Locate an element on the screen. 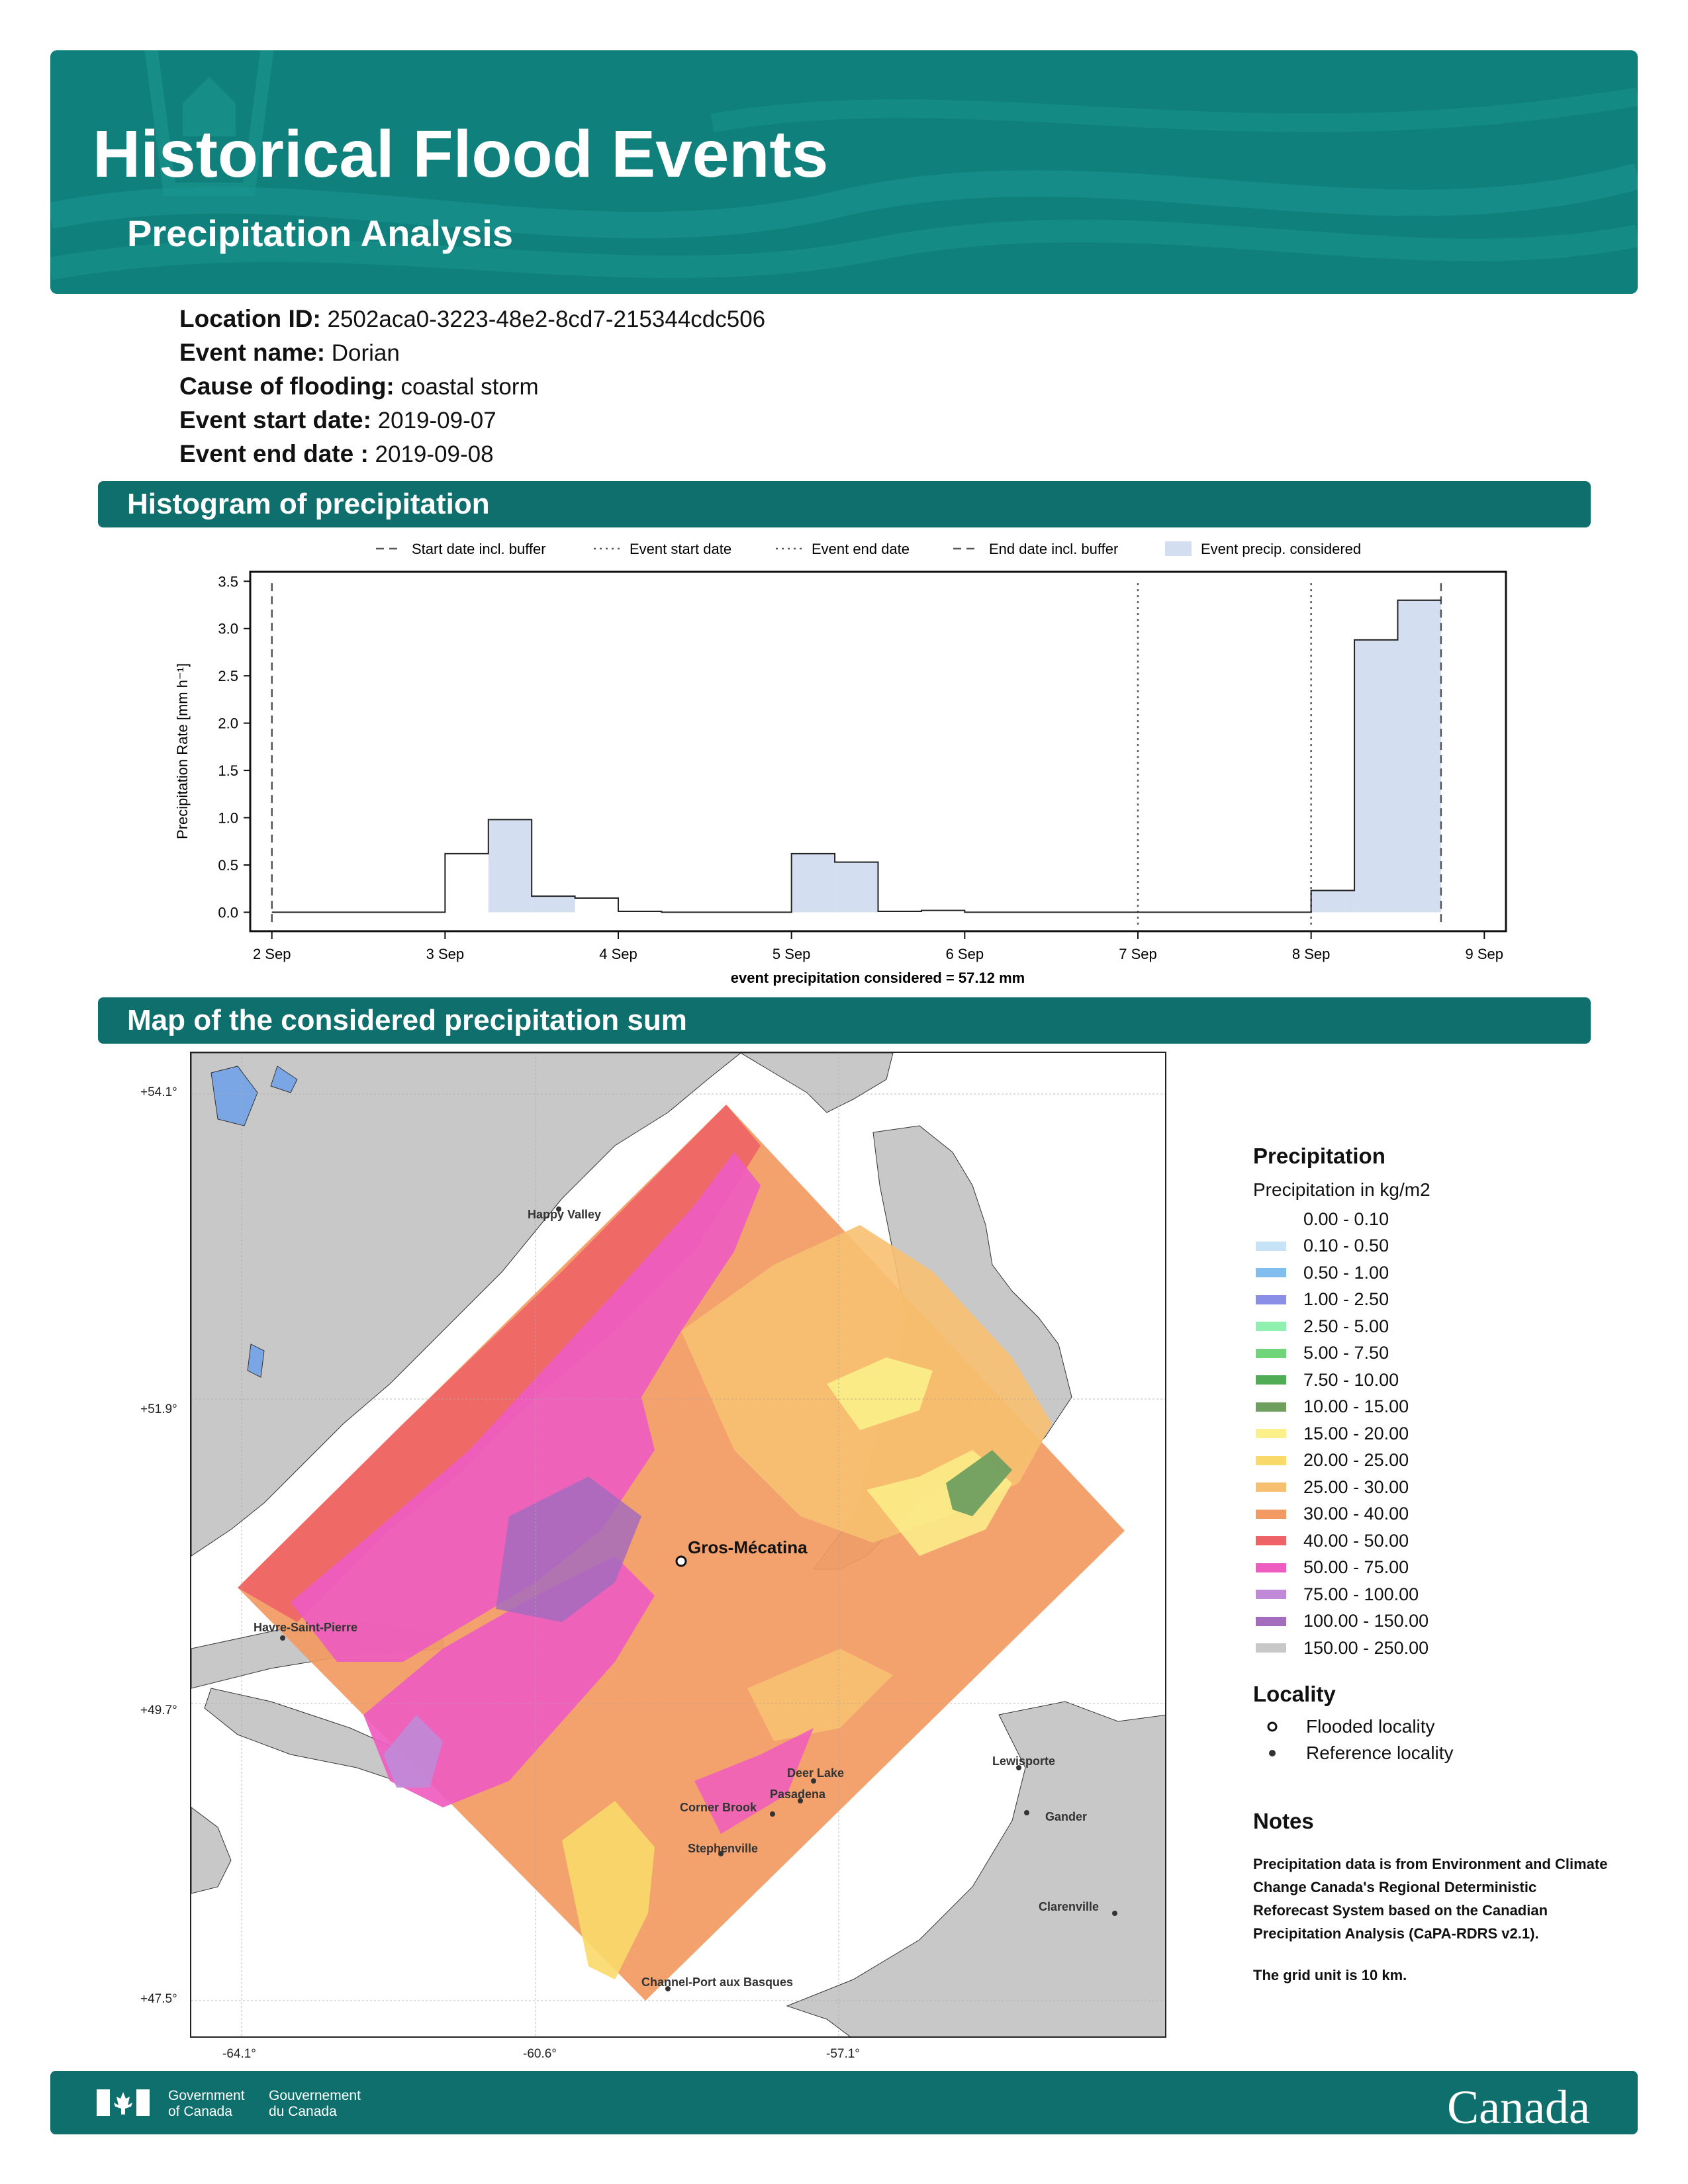 This screenshot has height=2184, width=1688. legend-class: 50.00 - 75.00 is located at coordinates (1432, 1568).